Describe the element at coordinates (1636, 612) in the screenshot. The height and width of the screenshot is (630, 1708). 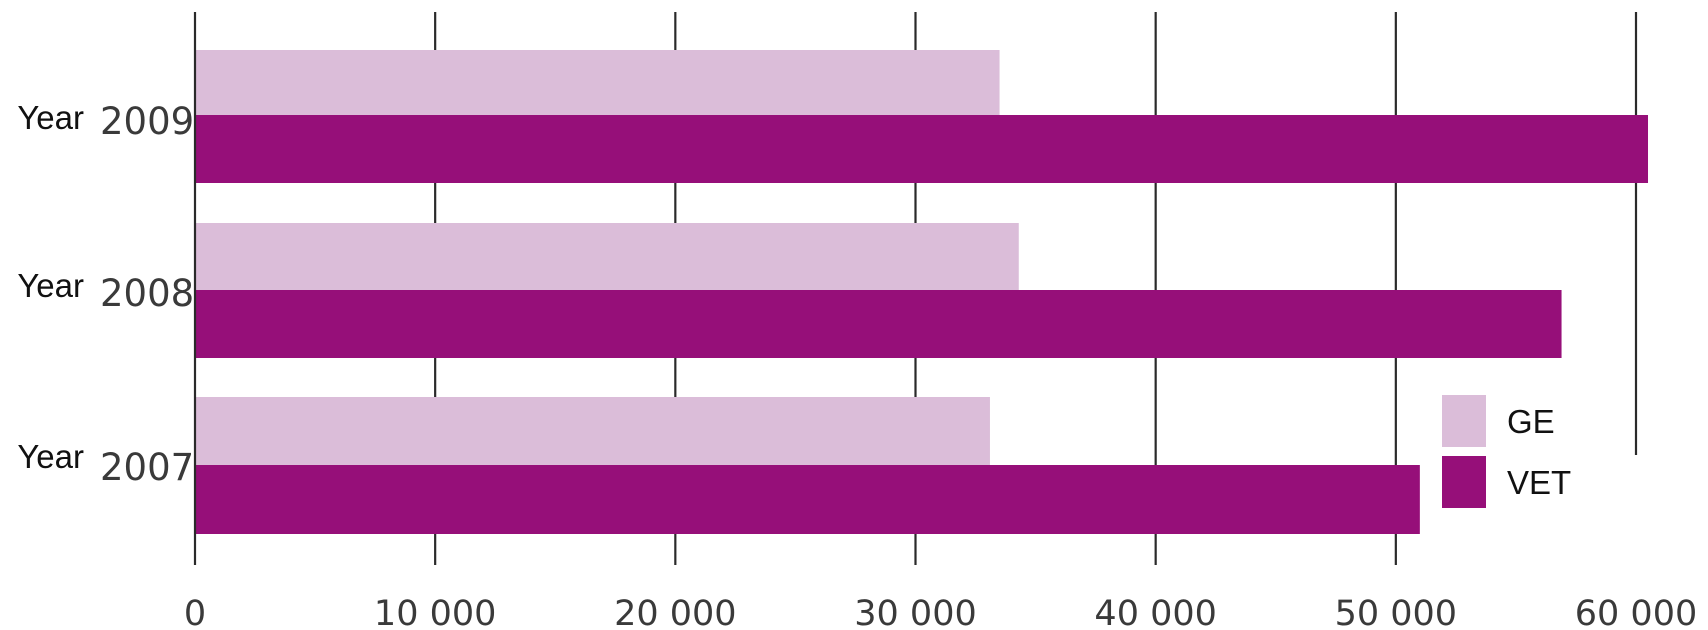
I see `x-tick-label: 60 000` at that location.